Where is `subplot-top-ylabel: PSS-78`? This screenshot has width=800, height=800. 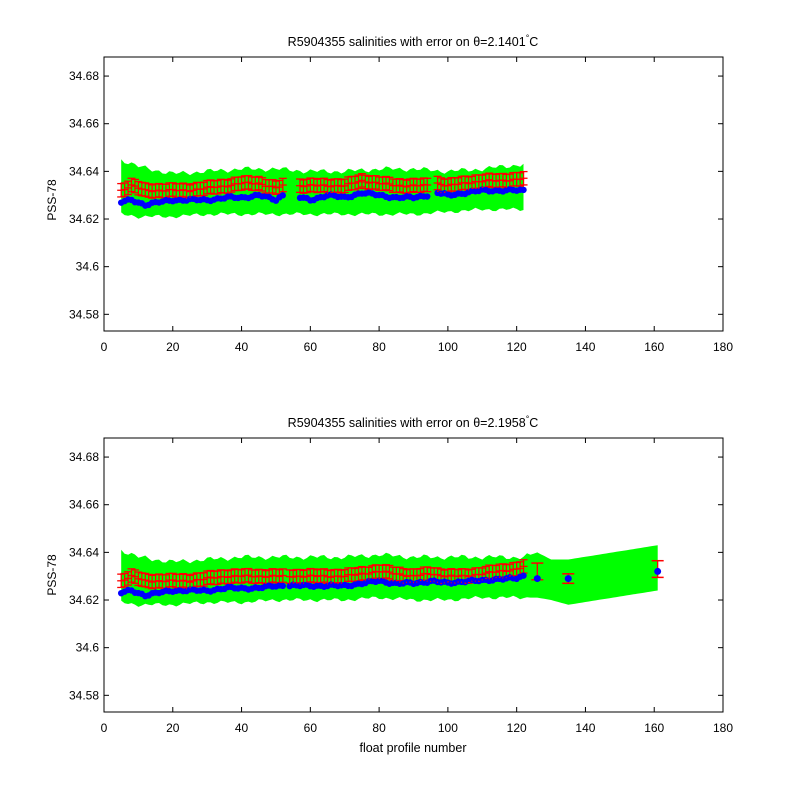 subplot-top-ylabel: PSS-78 is located at coordinates (52, 200).